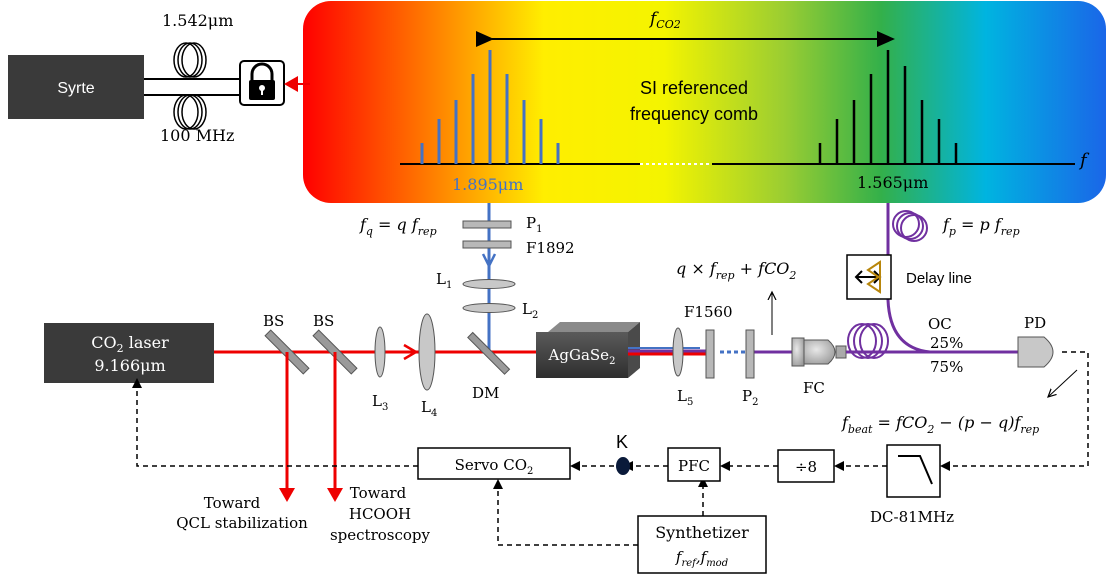  Describe the element at coordinates (550, 248) in the screenshot. I see `f1892-label: F1892` at that location.